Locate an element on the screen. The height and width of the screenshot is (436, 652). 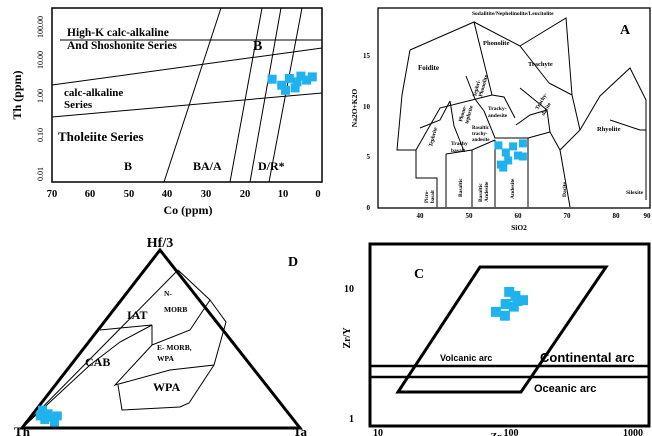
panel-a-field-dacite: Dacite is located at coordinates (565, 189).